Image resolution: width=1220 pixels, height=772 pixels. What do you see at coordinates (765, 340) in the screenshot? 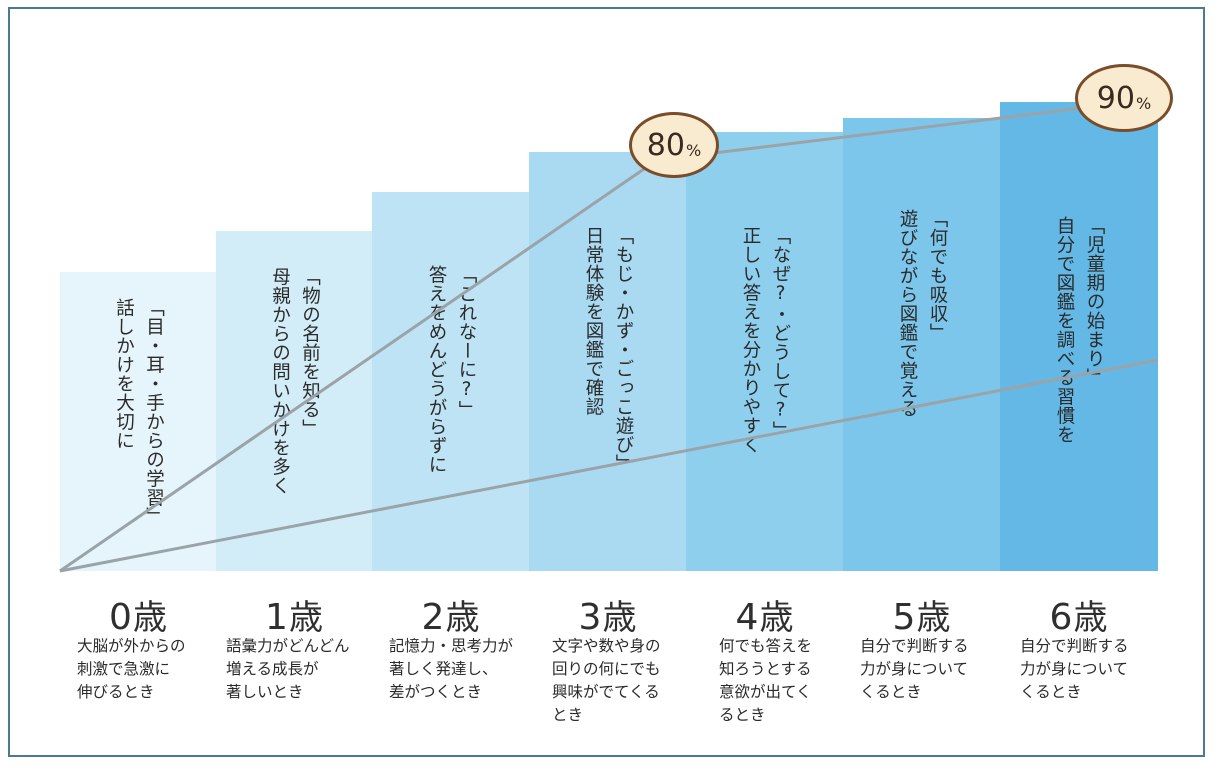
I see `stage-title: 「なぜ?・どうして?」 正しい答えを分かりやすく` at bounding box center [765, 340].